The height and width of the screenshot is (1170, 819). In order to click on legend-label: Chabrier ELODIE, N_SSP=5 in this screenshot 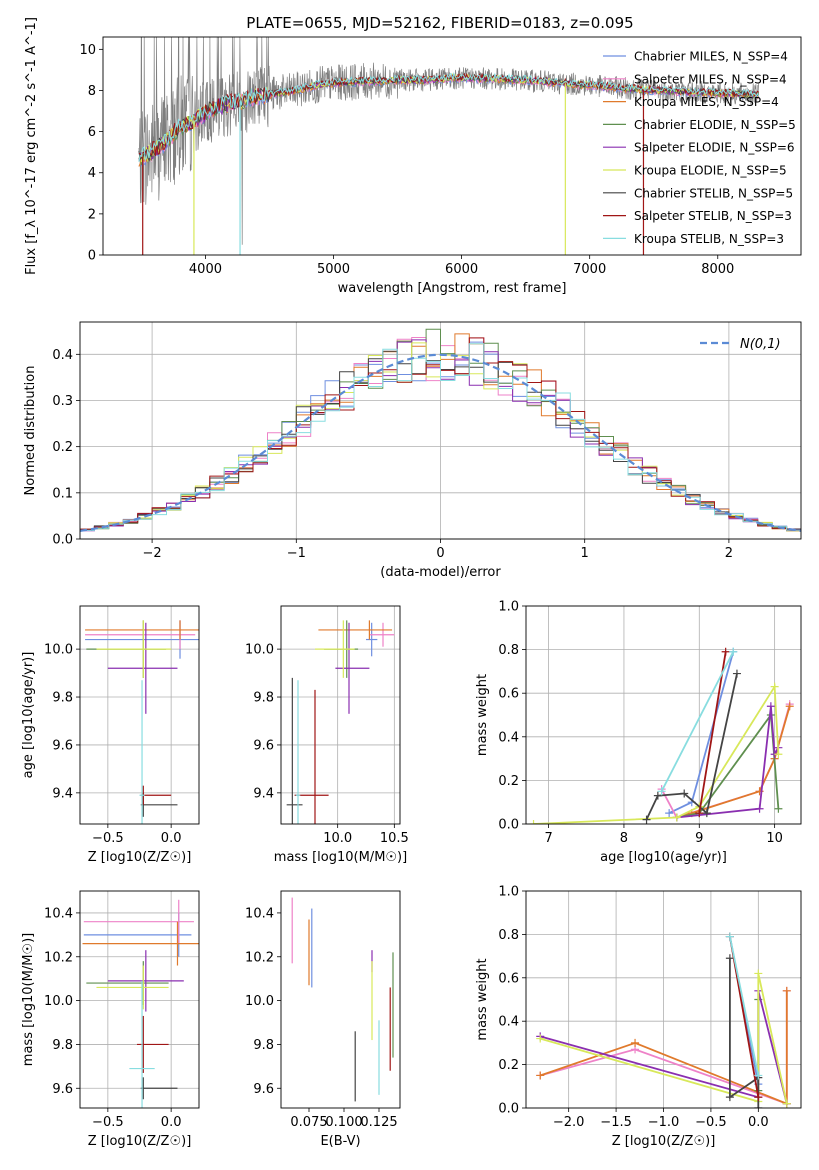, I will do `click(715, 125)`.